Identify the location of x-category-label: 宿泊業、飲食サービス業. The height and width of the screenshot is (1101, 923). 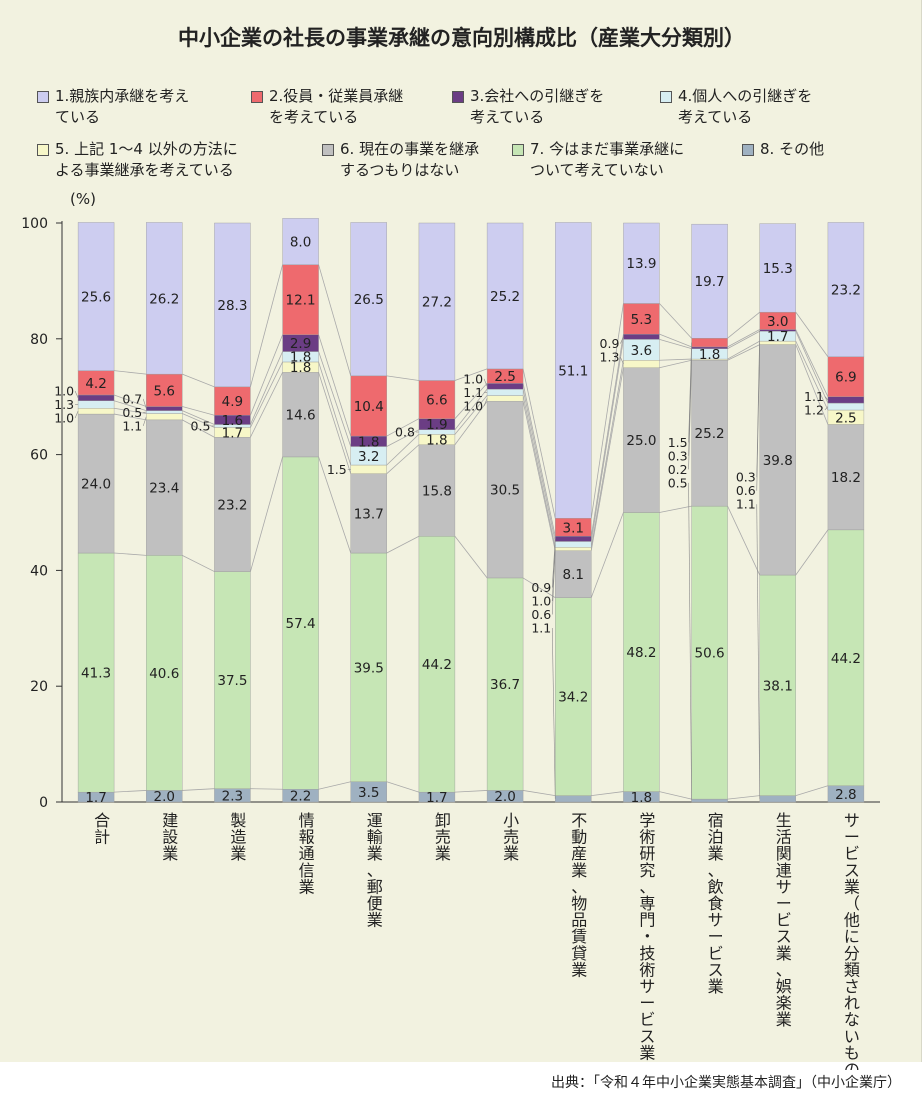
(716, 903).